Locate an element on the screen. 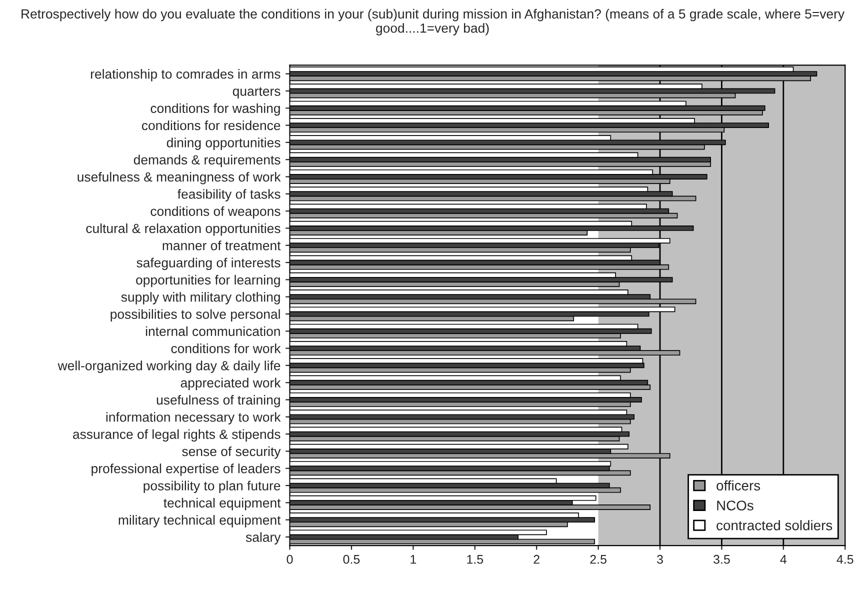 This screenshot has height=593, width=865. y-tick-label: conditions for work is located at coordinates (226, 349).